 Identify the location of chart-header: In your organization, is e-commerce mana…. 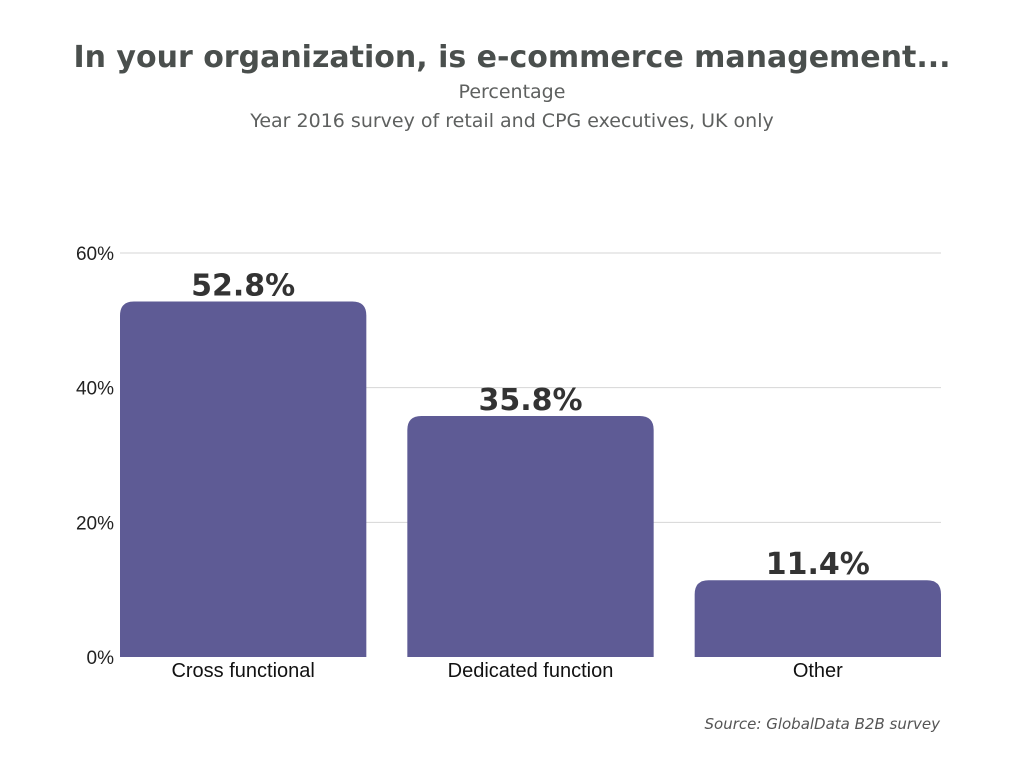
(512, 87).